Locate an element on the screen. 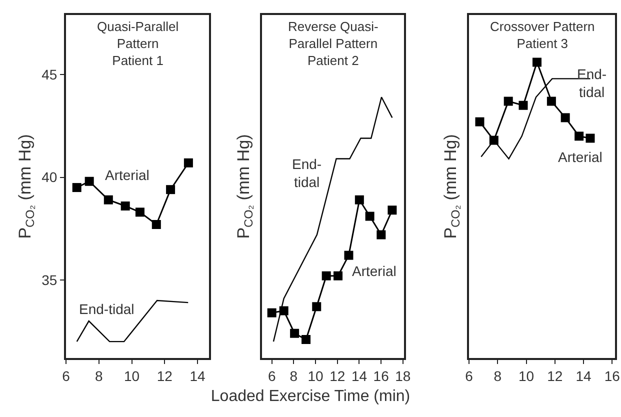 This screenshot has height=417, width=621. x-axis-title: Loaded Exercise Time (min) is located at coordinates (311, 397).